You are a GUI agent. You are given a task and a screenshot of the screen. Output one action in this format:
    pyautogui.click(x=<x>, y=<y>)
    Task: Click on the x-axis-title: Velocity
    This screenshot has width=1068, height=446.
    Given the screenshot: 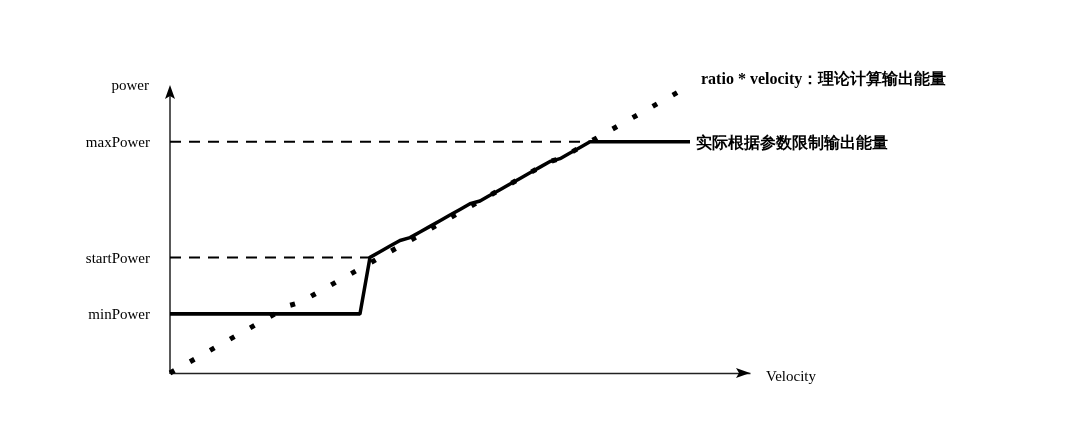 What is the action you would take?
    pyautogui.click(x=791, y=376)
    